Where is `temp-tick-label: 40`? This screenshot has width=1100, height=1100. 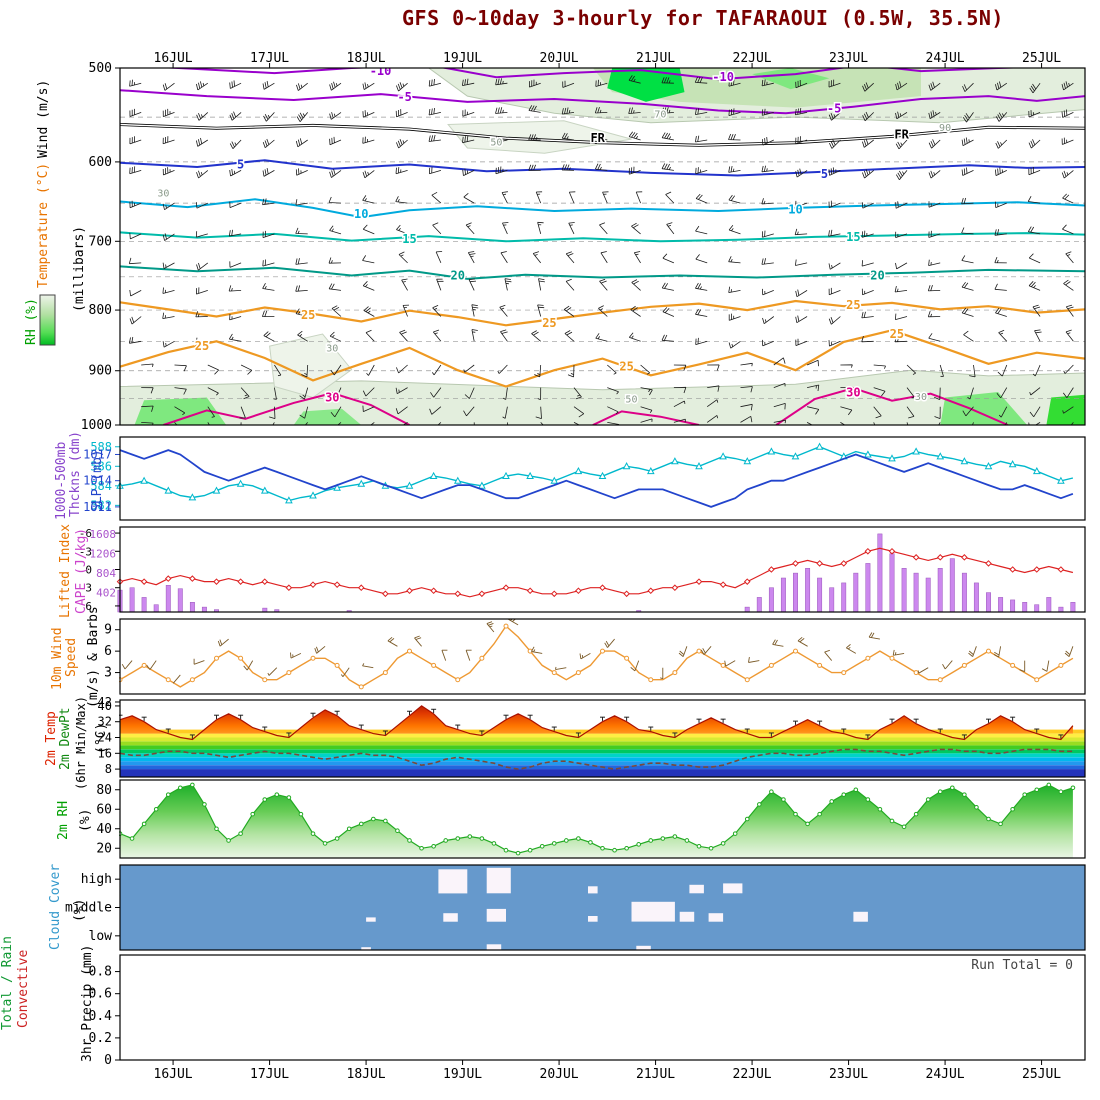 temp-tick-label: 40 is located at coordinates (105, 706).